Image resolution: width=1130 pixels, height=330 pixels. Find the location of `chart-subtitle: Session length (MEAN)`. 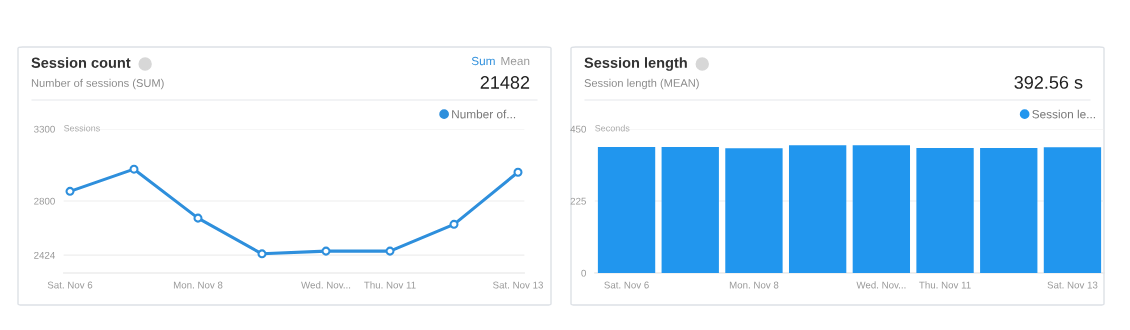

chart-subtitle: Session length (MEAN) is located at coordinates (641, 84).